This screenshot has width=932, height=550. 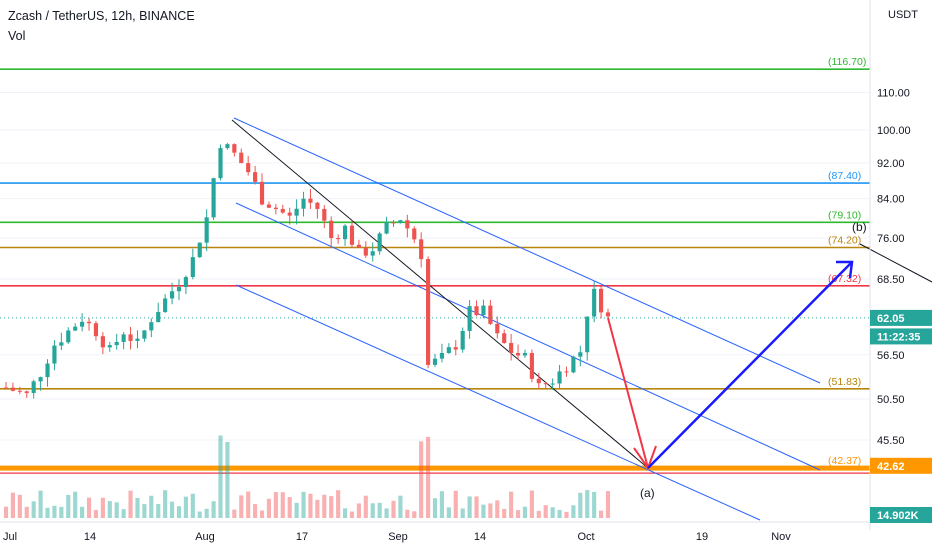 I want to click on time-axis: Jul 14 Aug 17 Sep 14 Oct 19 Nov, so click(x=466, y=532).